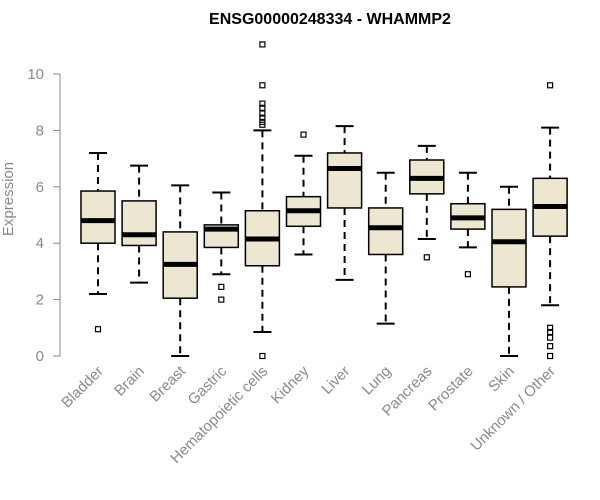 The height and width of the screenshot is (500, 600). What do you see at coordinates (40, 356) in the screenshot?
I see `y-tick-label: 0` at bounding box center [40, 356].